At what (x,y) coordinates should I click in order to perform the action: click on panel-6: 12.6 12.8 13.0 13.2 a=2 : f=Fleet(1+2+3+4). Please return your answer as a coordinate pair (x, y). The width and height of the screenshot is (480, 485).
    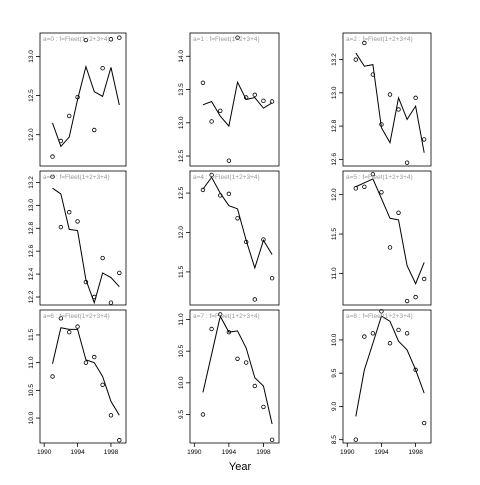
    Looking at the image, I should click on (381, 99).